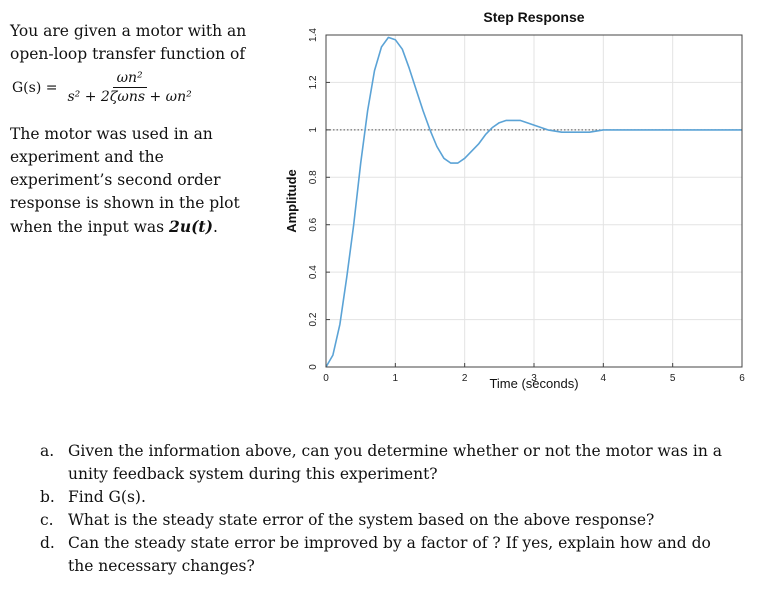  Describe the element at coordinates (313, 177) in the screenshot. I see `y-tick-label: 0.8` at that location.